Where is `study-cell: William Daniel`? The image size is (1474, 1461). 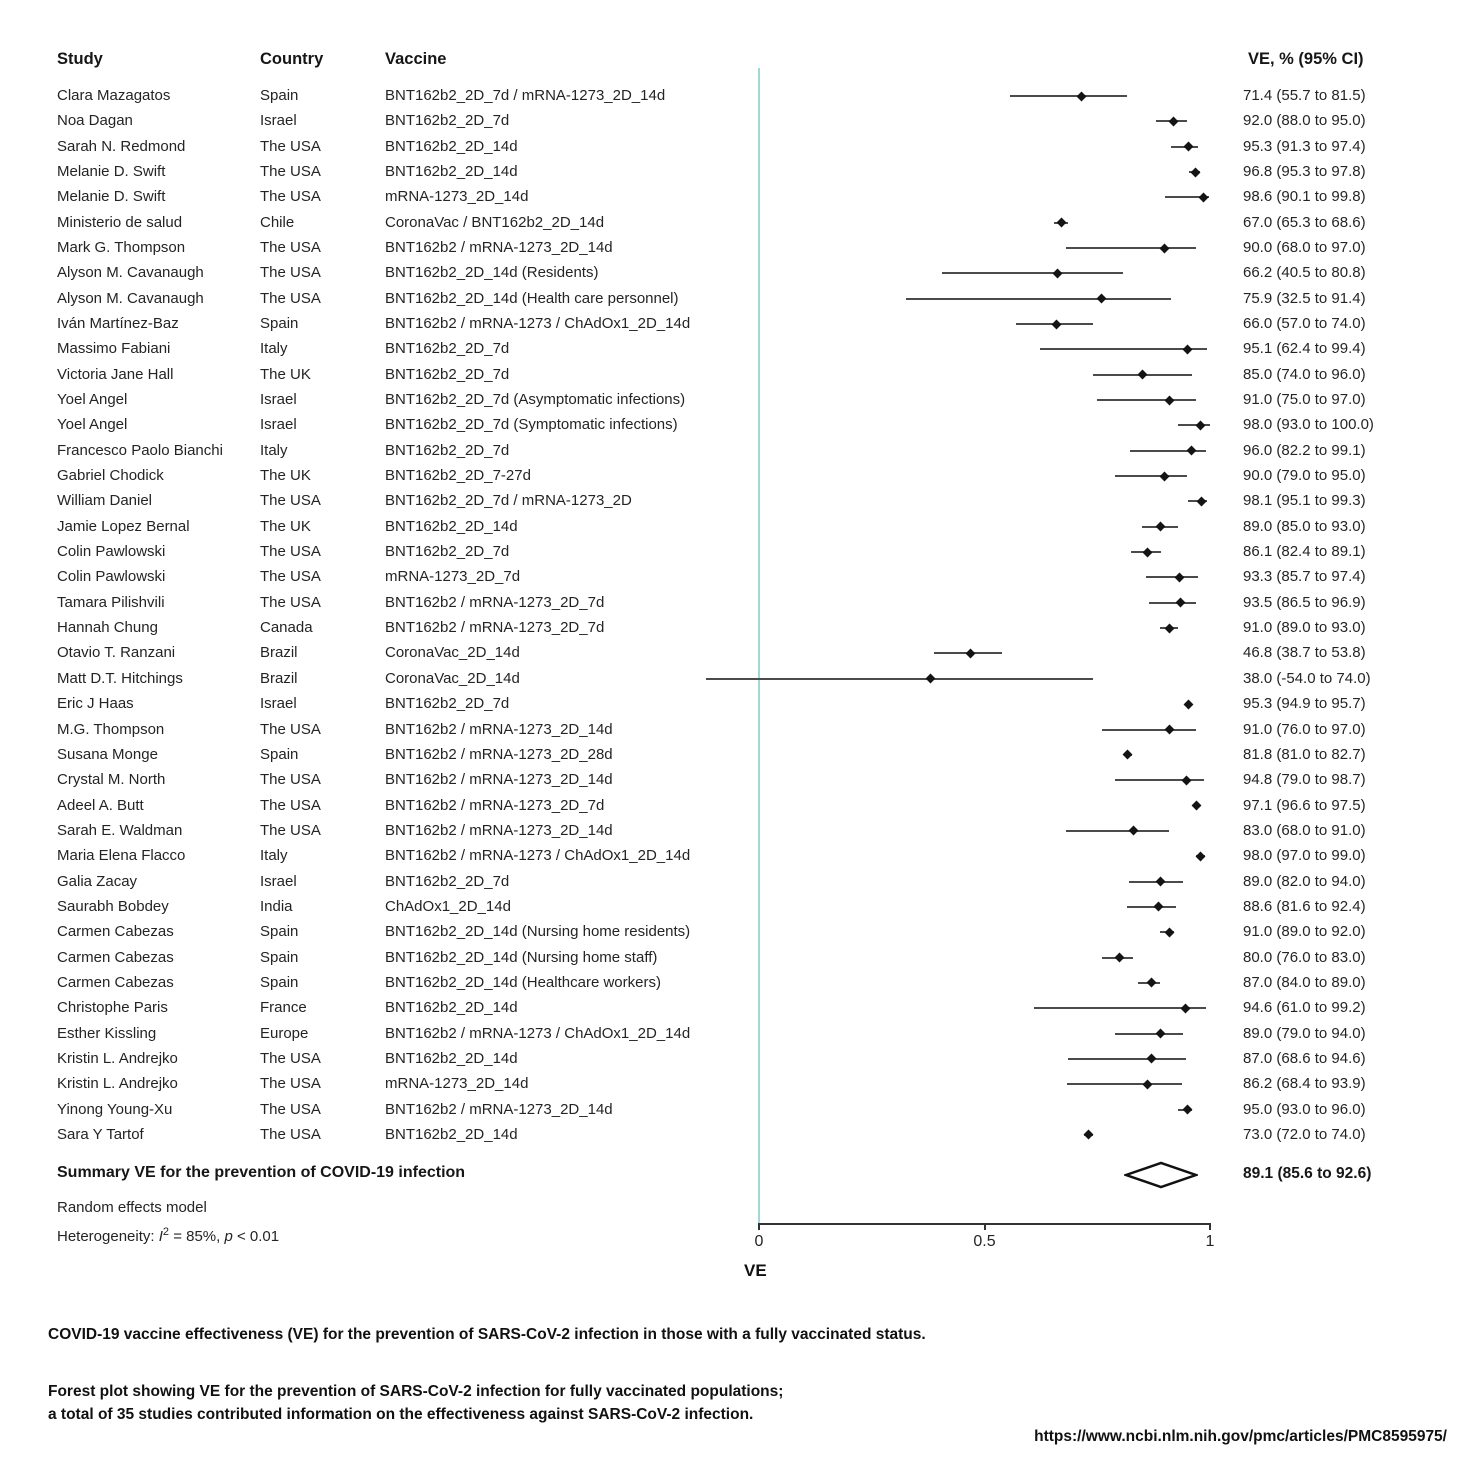
study-cell: William Daniel is located at coordinates (105, 501).